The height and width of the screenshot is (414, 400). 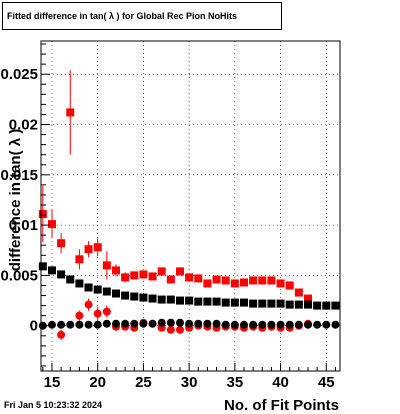 What do you see at coordinates (23, 125) in the screenshot?
I see `y-tick-label: 0.02` at bounding box center [23, 125].